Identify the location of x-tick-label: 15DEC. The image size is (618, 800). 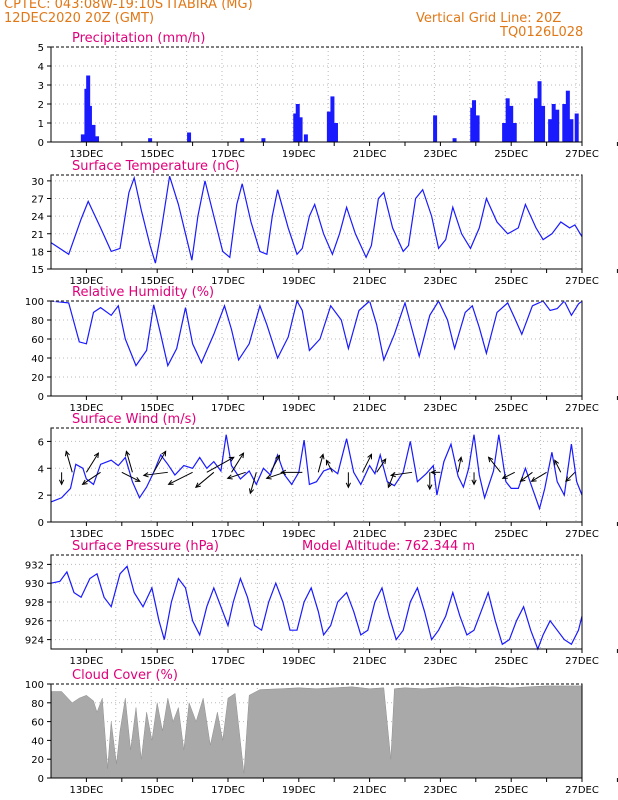
(157, 661).